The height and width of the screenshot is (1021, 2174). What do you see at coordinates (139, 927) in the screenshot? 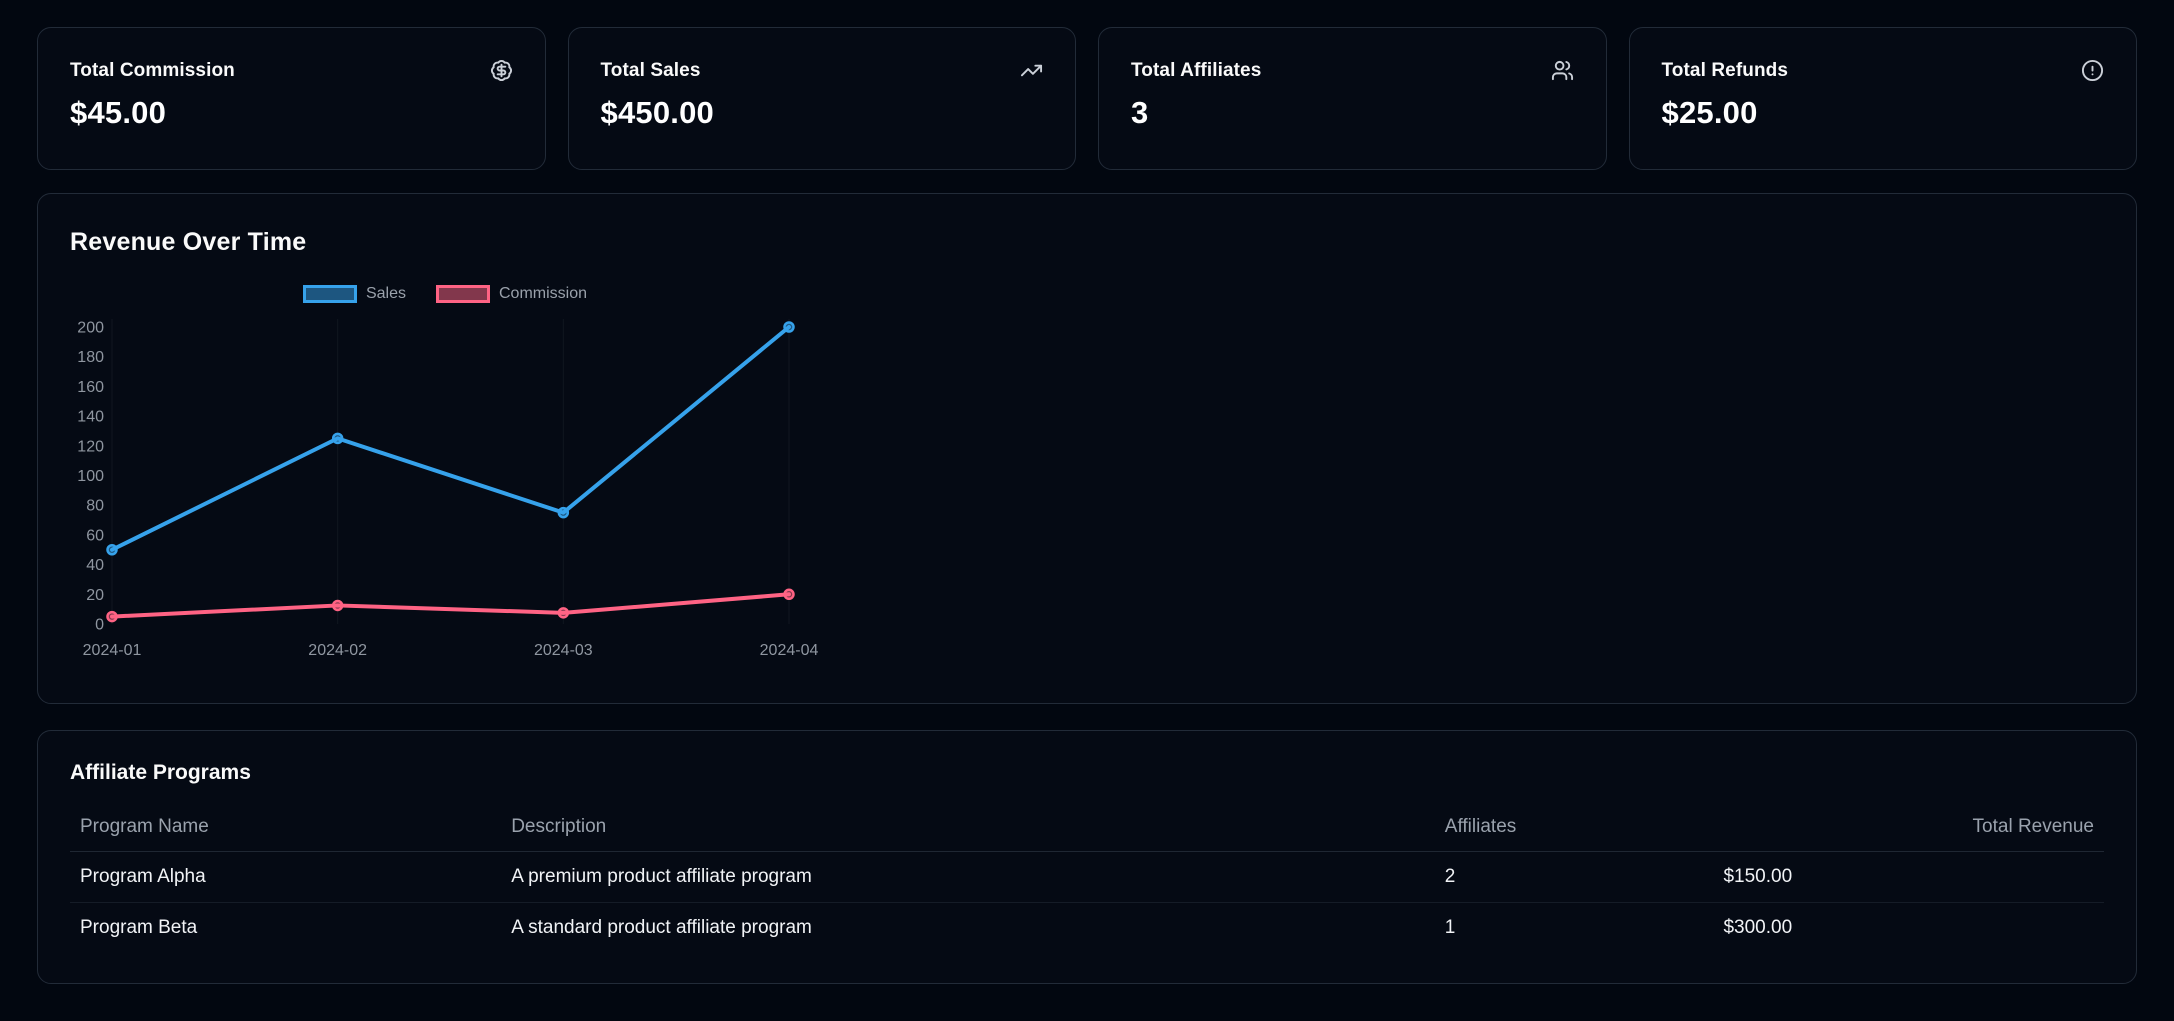
I see `table-cell: Program Beta` at bounding box center [139, 927].